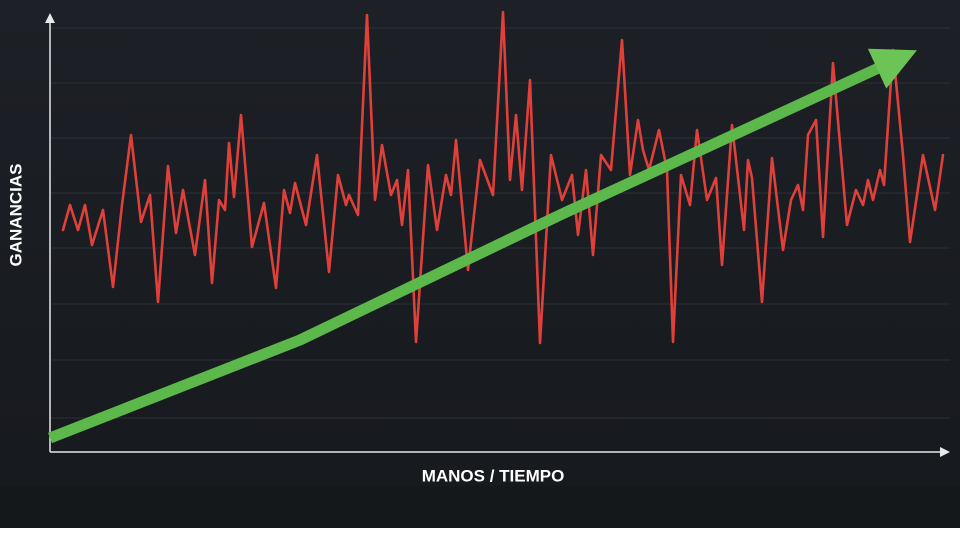 The width and height of the screenshot is (960, 540). What do you see at coordinates (50, 18) in the screenshot?
I see `y-axis-arrow` at bounding box center [50, 18].